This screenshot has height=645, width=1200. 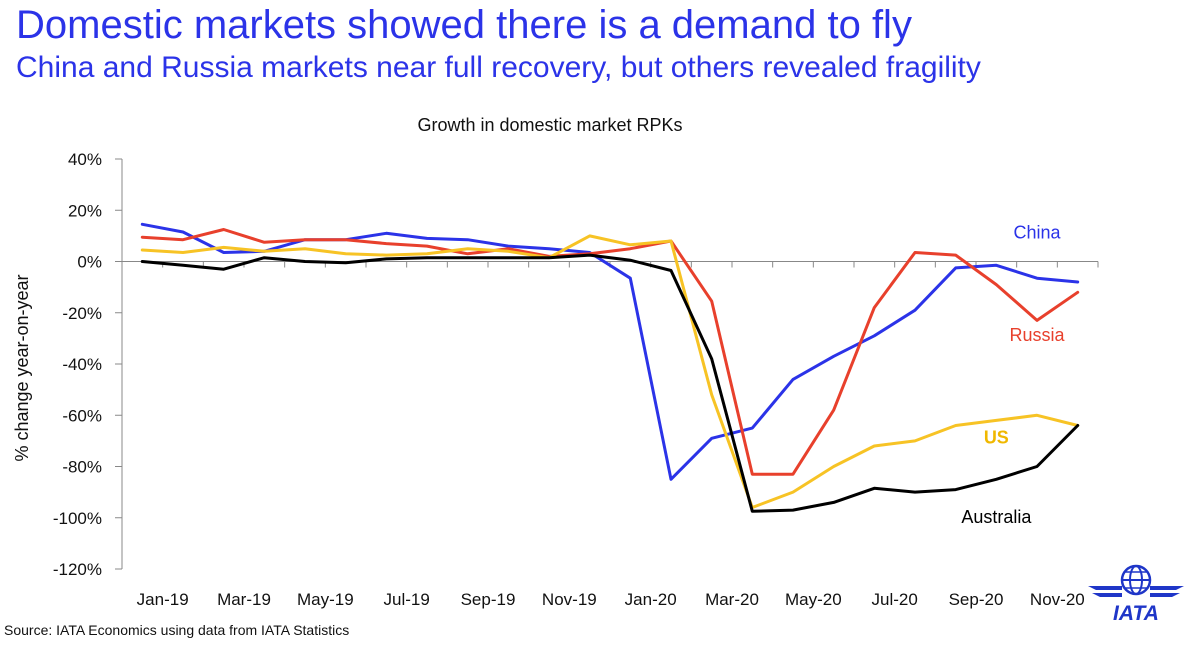 What do you see at coordinates (569, 599) in the screenshot?
I see `x-tick-label: Nov-19` at bounding box center [569, 599].